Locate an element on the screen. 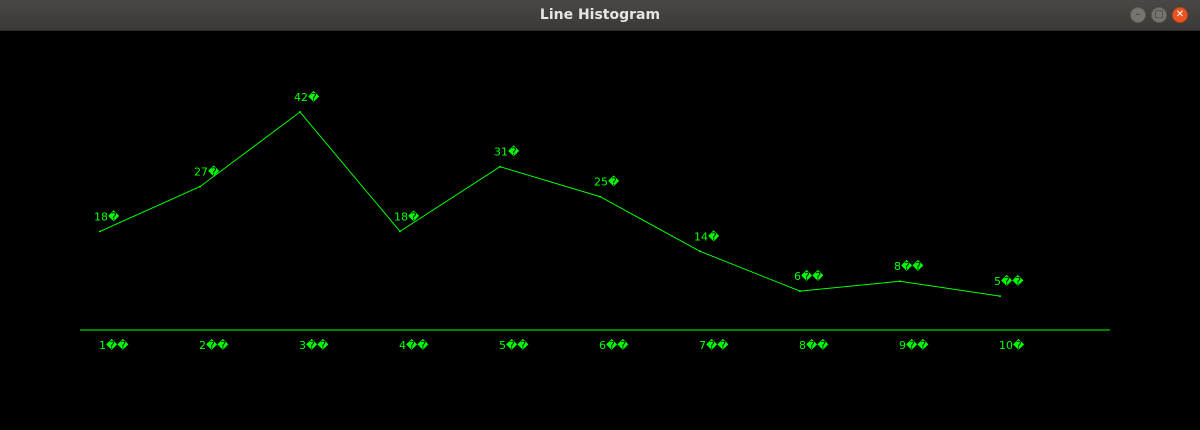 The width and height of the screenshot is (1200, 430). x-tick-label: 10� is located at coordinates (1012, 345).